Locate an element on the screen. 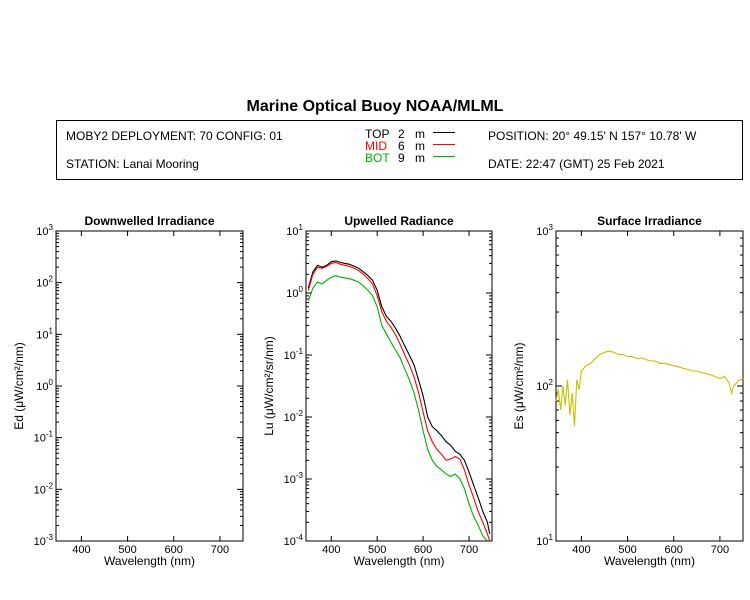 The height and width of the screenshot is (600, 750). y-axis-label: Ed (μW/cm²/nm) is located at coordinates (19, 386).